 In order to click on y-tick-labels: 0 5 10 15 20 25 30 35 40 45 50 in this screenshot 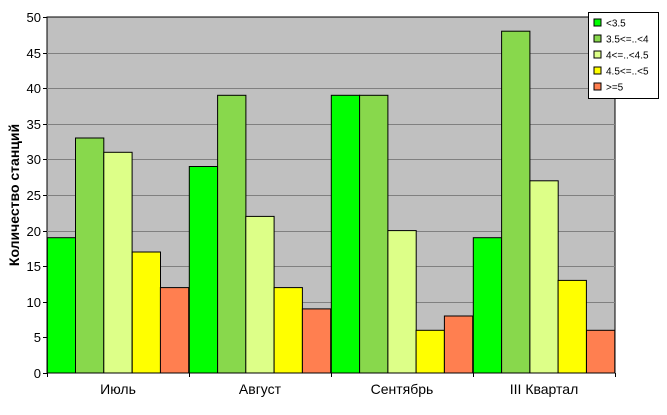, I will do `click(34, 195)`.